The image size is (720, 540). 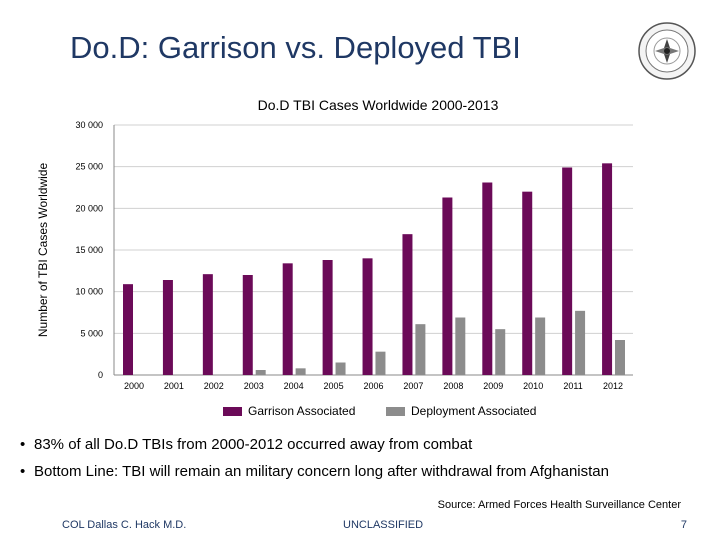 I want to click on x-tick-label: 2004, so click(x=294, y=386).